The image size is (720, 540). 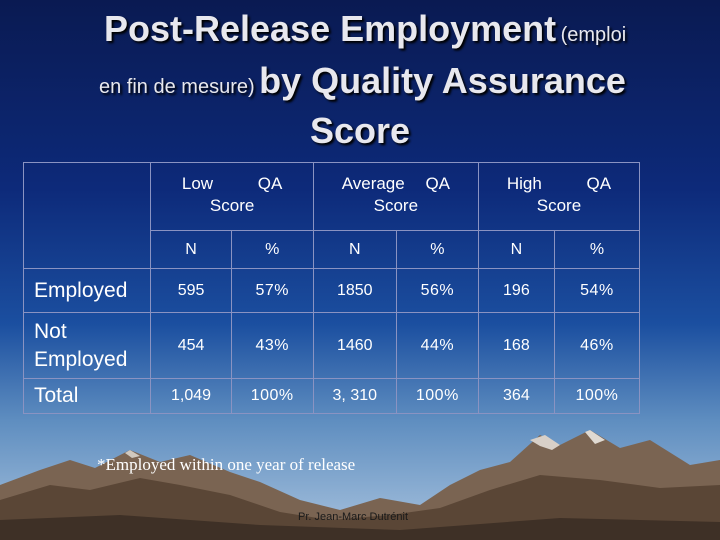 I want to click on title-line2-aside: en fin de mesure), so click(x=177, y=87).